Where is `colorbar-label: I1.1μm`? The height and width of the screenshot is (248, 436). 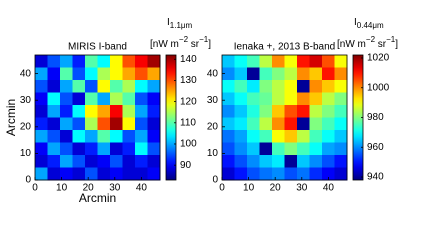
colorbar-label: I1.1μm is located at coordinates (180, 23).